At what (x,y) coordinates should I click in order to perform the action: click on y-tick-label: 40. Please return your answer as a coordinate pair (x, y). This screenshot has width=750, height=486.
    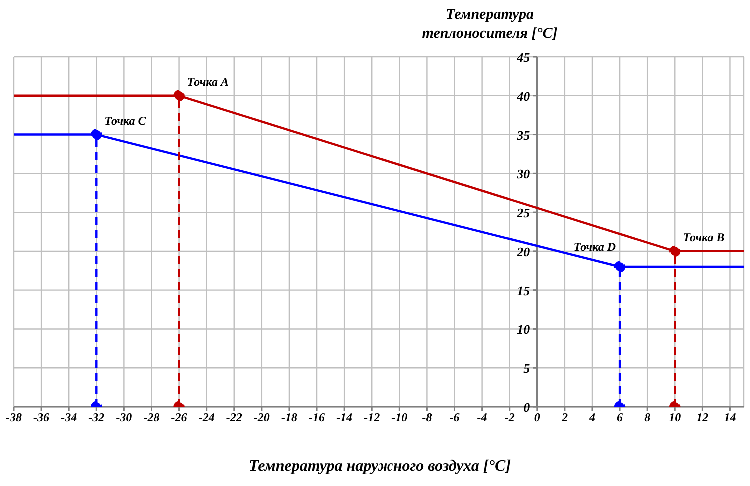
    Looking at the image, I should click on (523, 96).